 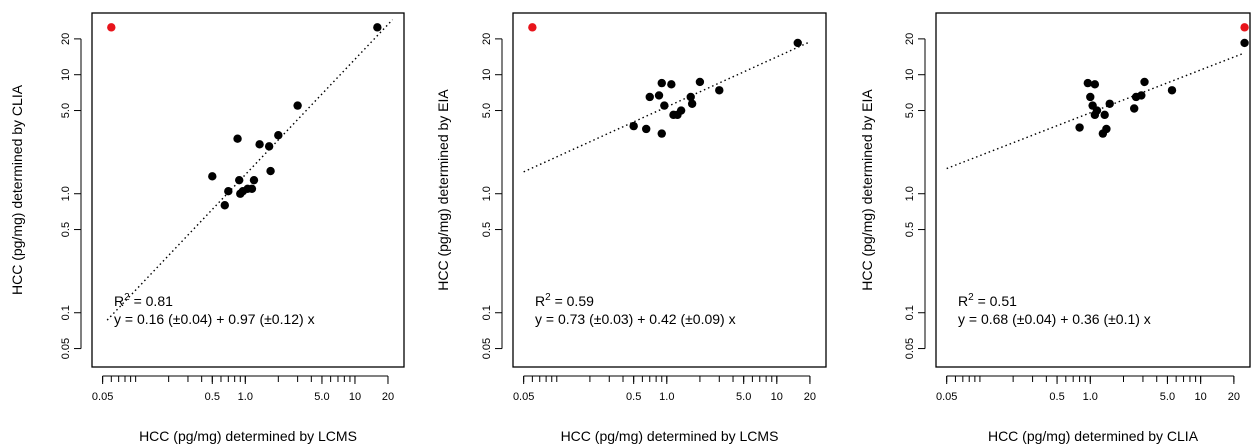 I want to click on regression-equation: y = 0.73 (±0.03) + 0.42 (±0.09) x, so click(x=635, y=319).